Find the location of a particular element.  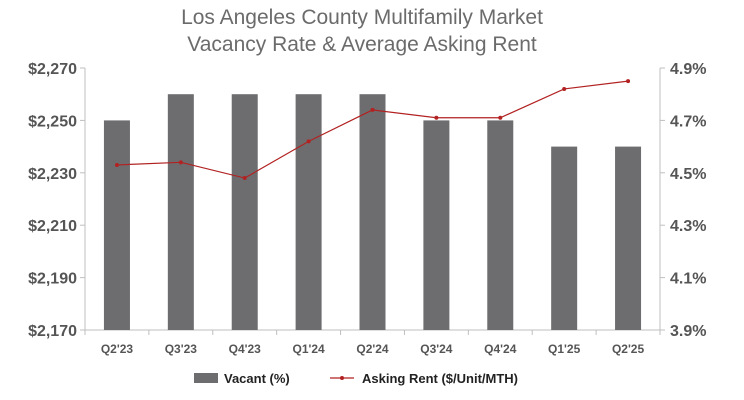

x-tick-label: Q4'24 is located at coordinates (500, 349).